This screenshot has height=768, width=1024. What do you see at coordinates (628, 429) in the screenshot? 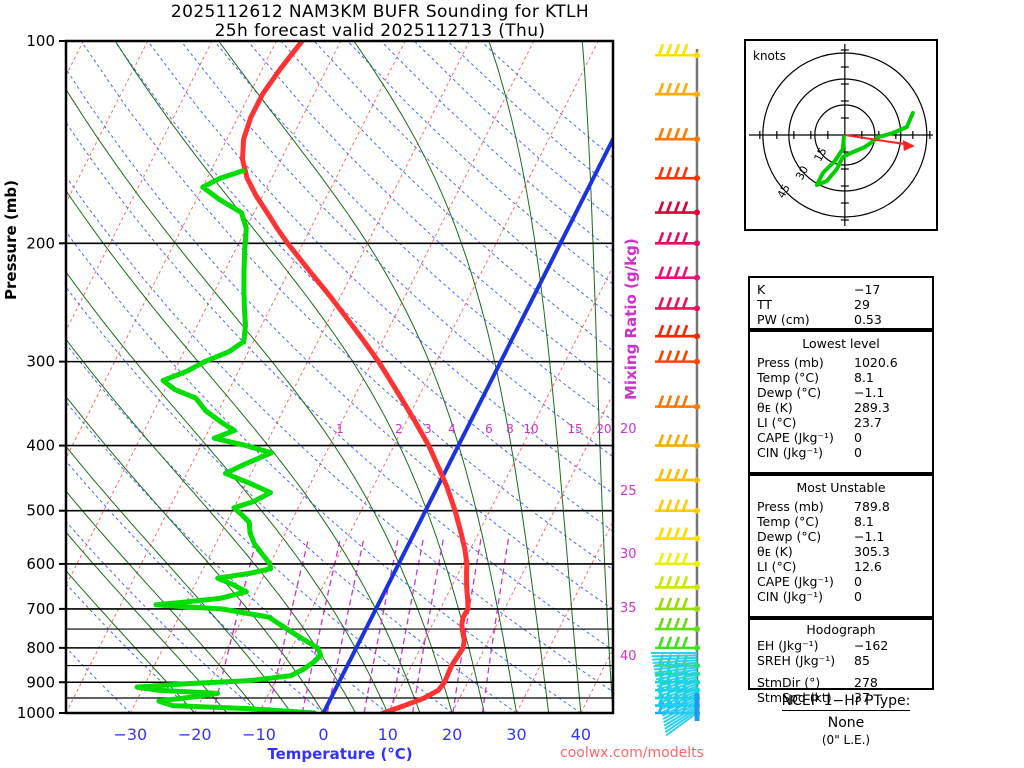
I see `height-label: 20` at bounding box center [628, 429].